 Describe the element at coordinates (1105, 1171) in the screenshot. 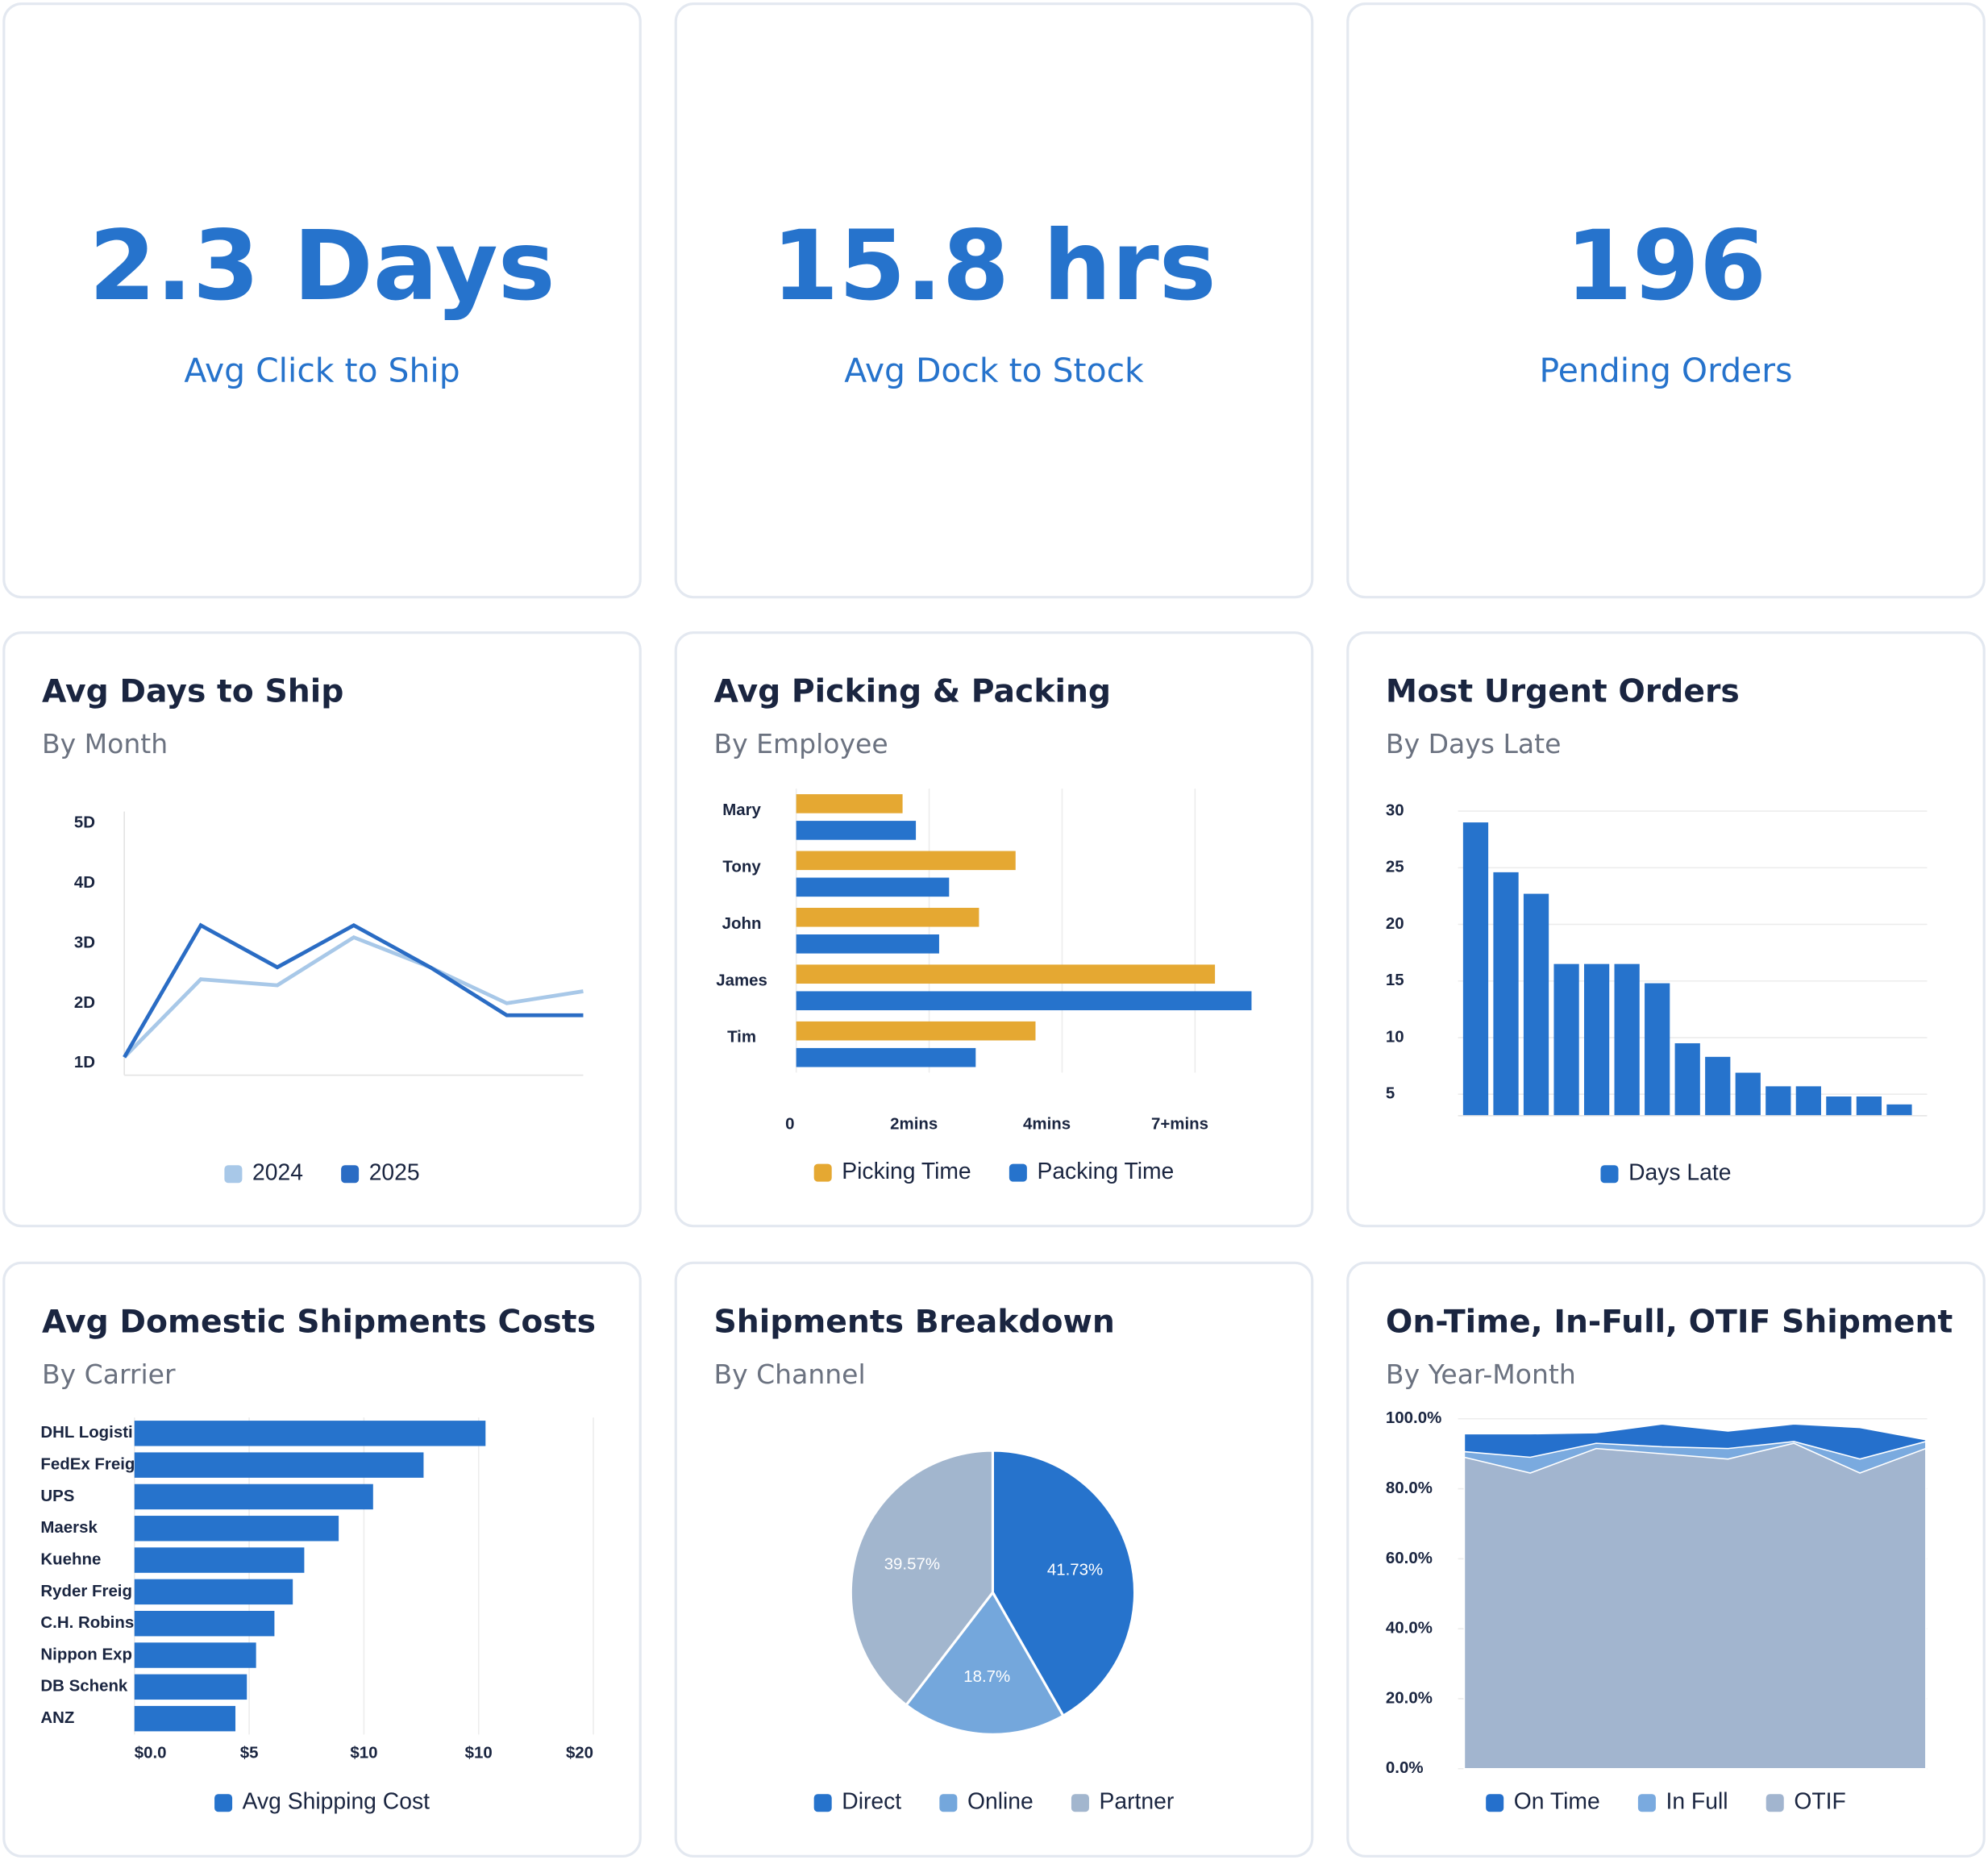

I see `legend-label: Packing Time` at that location.